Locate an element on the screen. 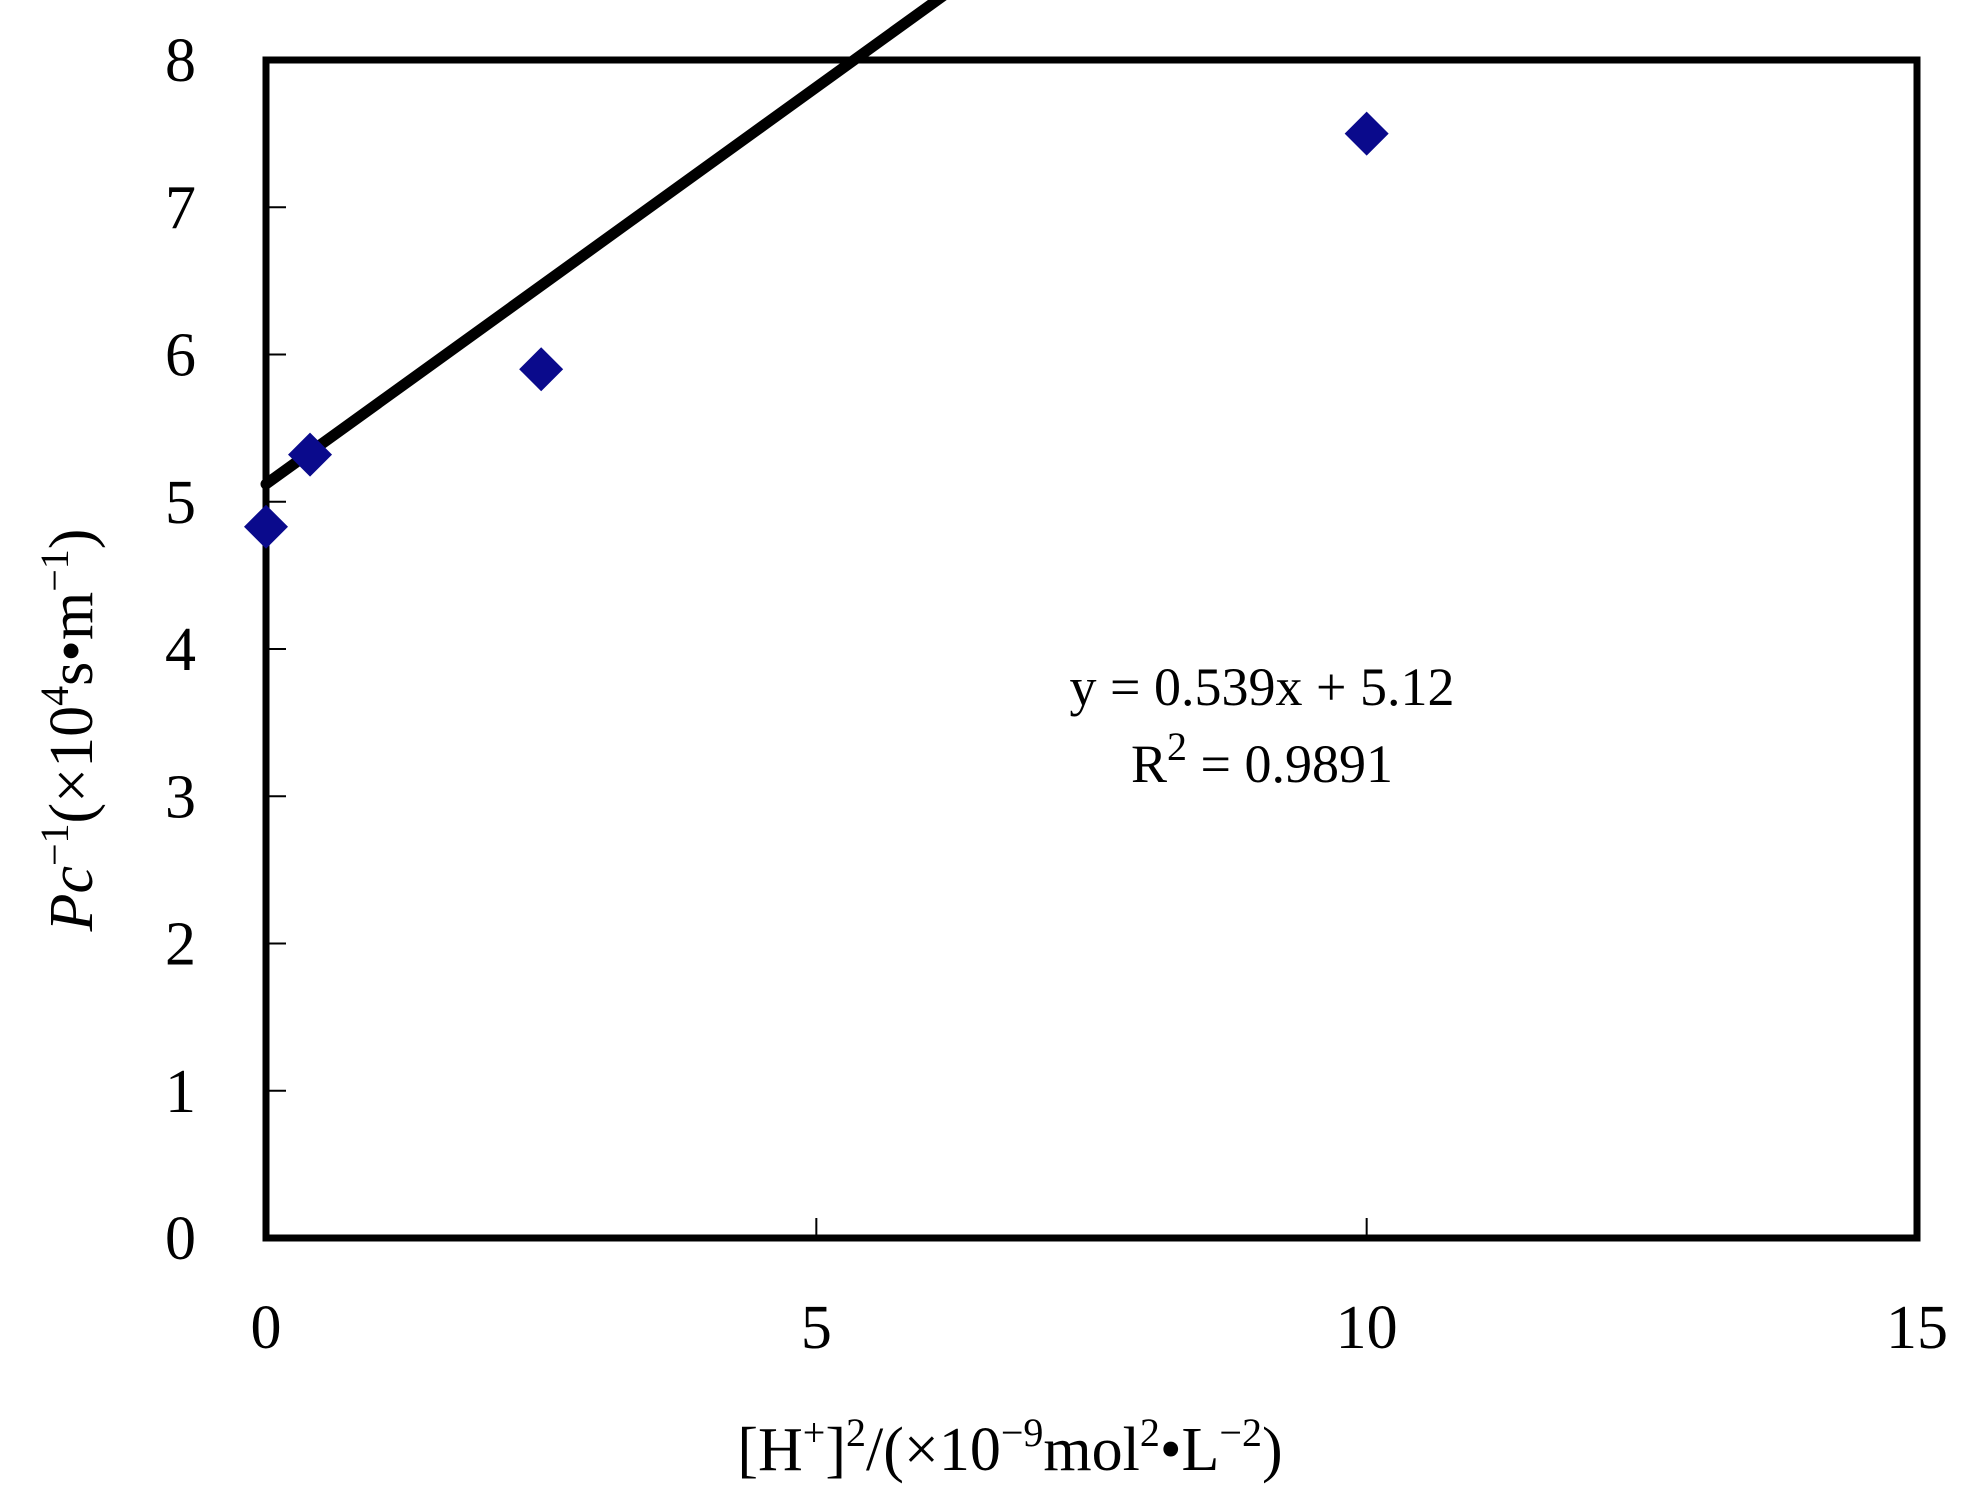  y-tick-label: 5 is located at coordinates (180, 503).